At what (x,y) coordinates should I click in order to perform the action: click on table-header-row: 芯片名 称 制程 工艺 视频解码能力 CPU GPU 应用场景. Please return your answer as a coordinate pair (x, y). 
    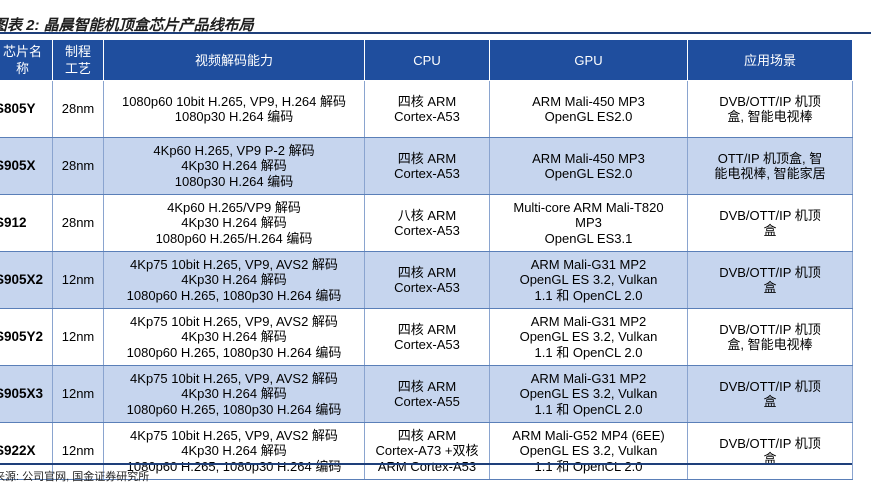
    Looking at the image, I should click on (426, 60).